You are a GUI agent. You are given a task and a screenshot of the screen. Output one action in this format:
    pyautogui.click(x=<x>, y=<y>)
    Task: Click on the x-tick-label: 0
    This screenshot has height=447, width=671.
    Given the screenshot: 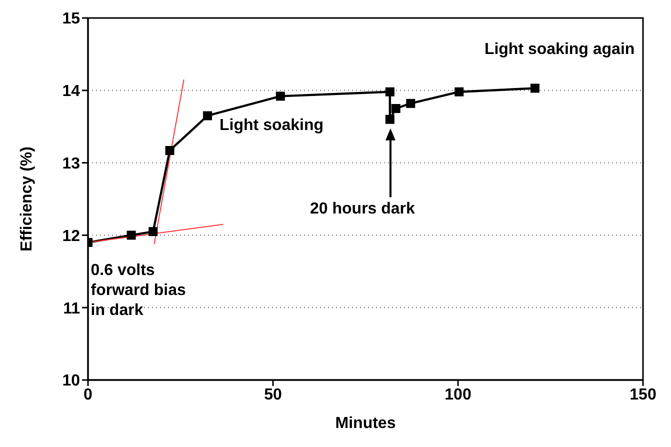 What is the action you would take?
    pyautogui.click(x=88, y=395)
    